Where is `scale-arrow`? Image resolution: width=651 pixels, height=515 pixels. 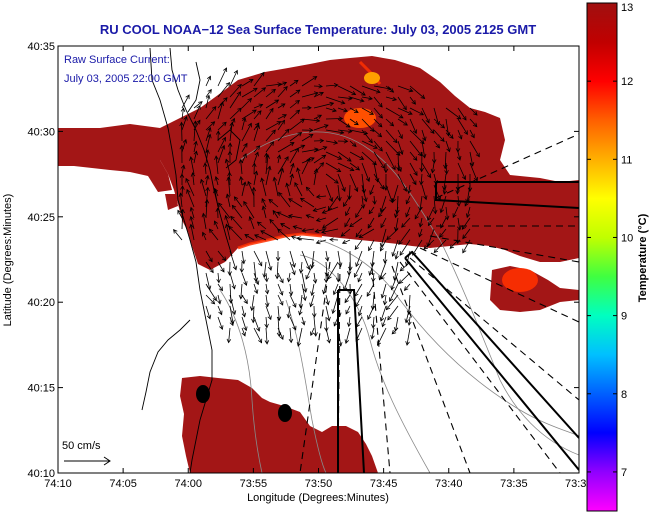
scale-arrow is located at coordinates (87, 461).